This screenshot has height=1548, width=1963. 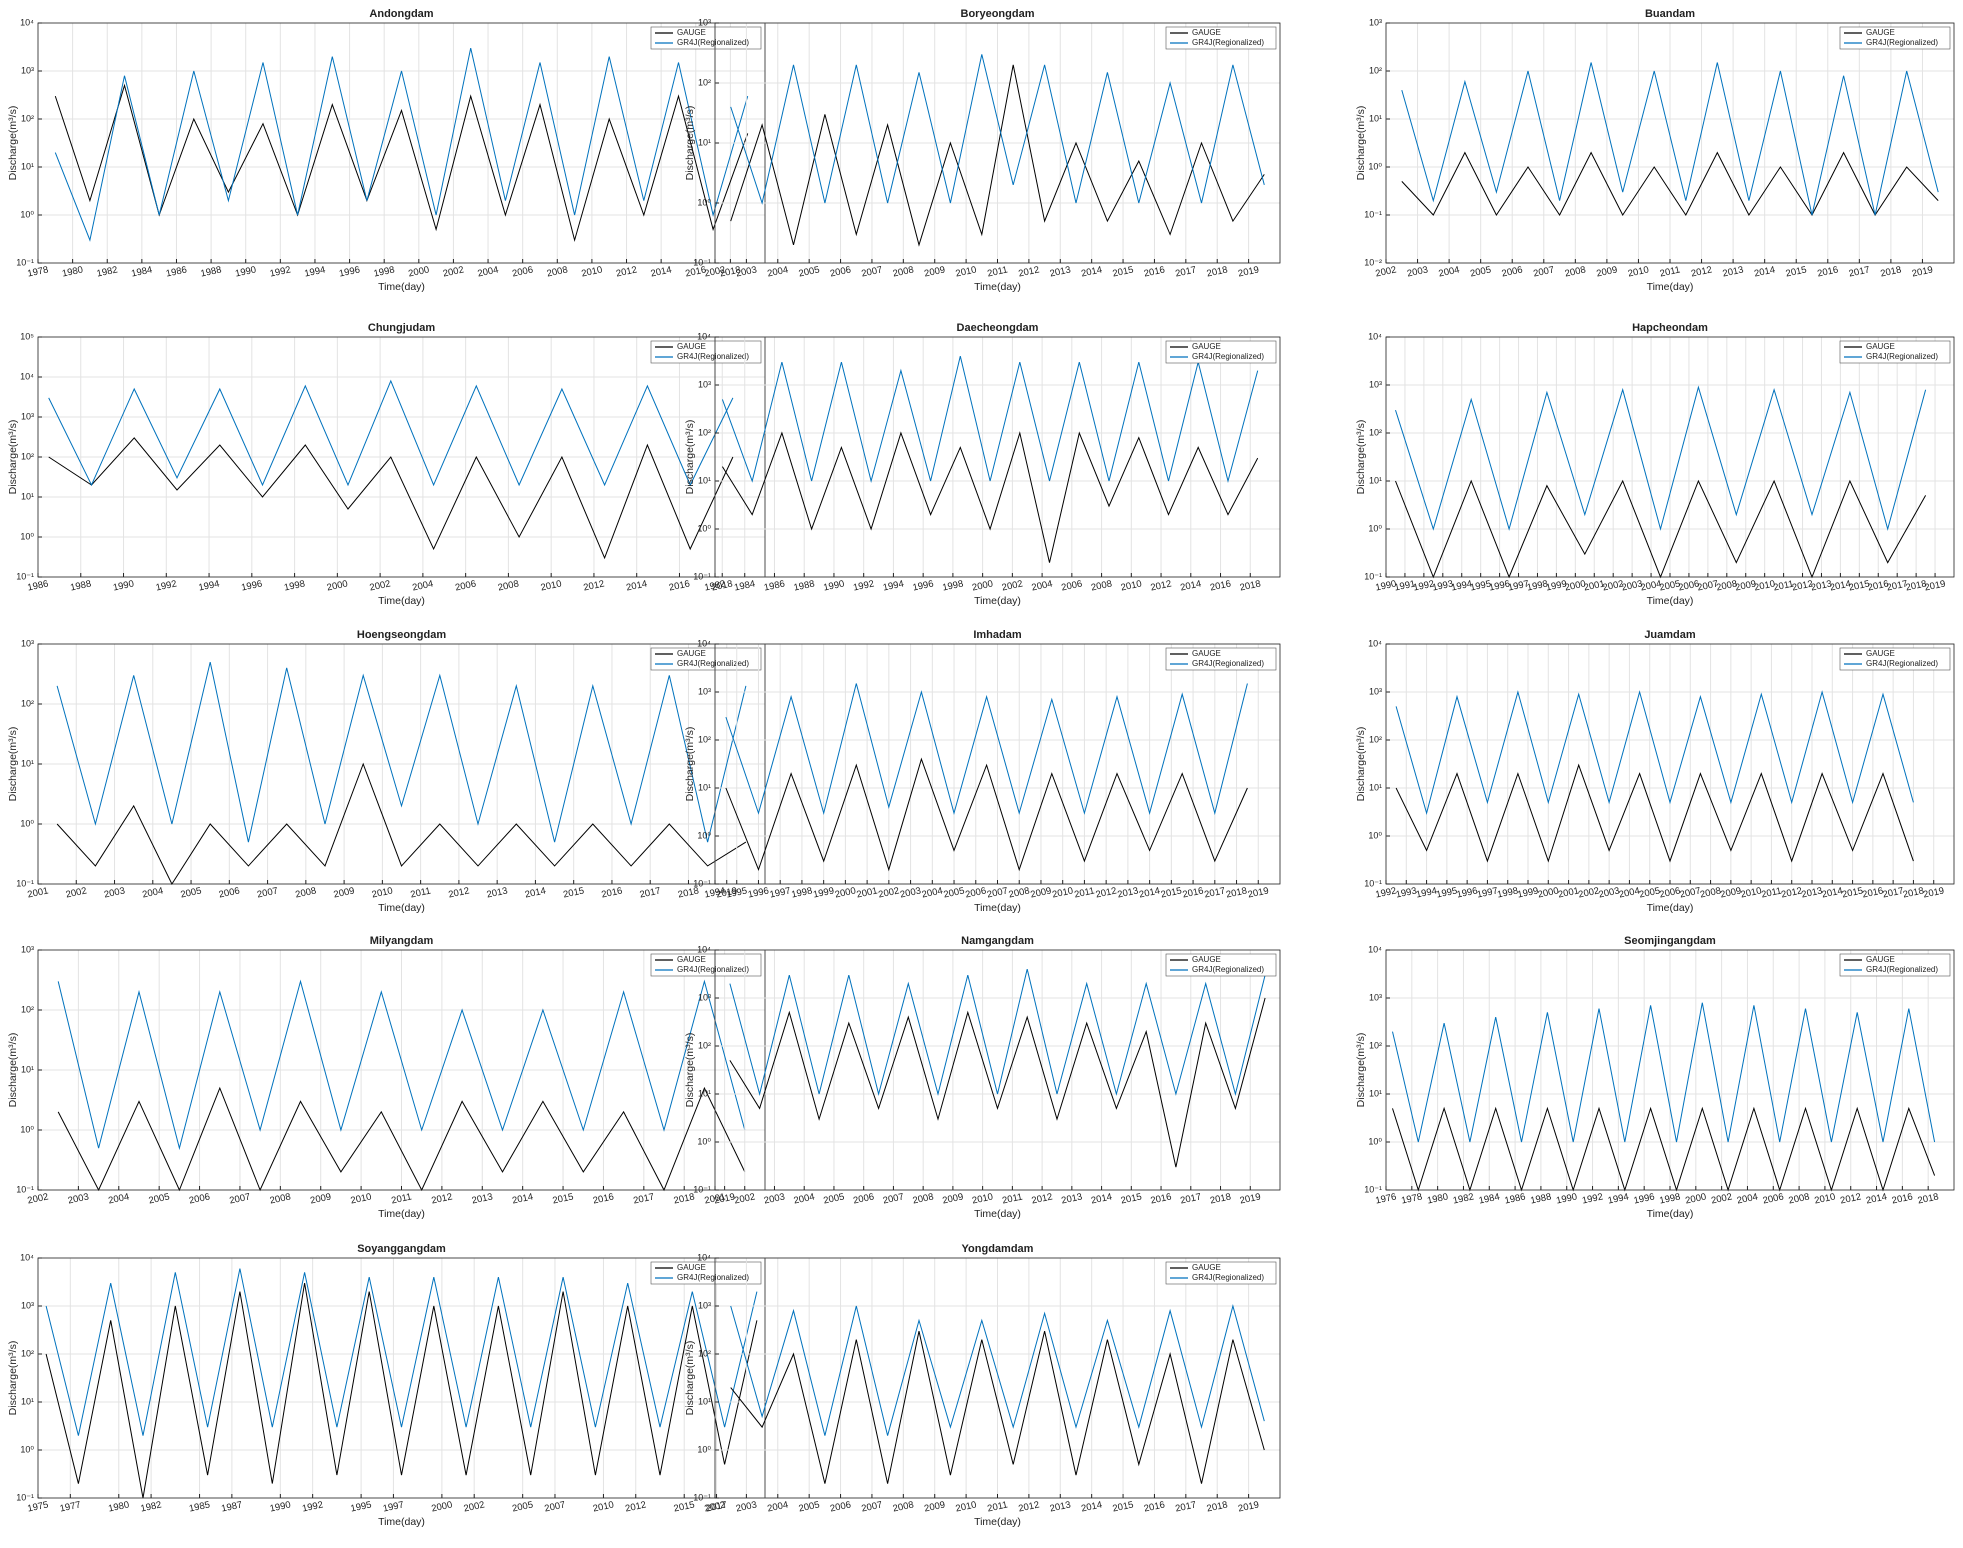 I want to click on chart-title: Yongdamdam, so click(x=998, y=1249).